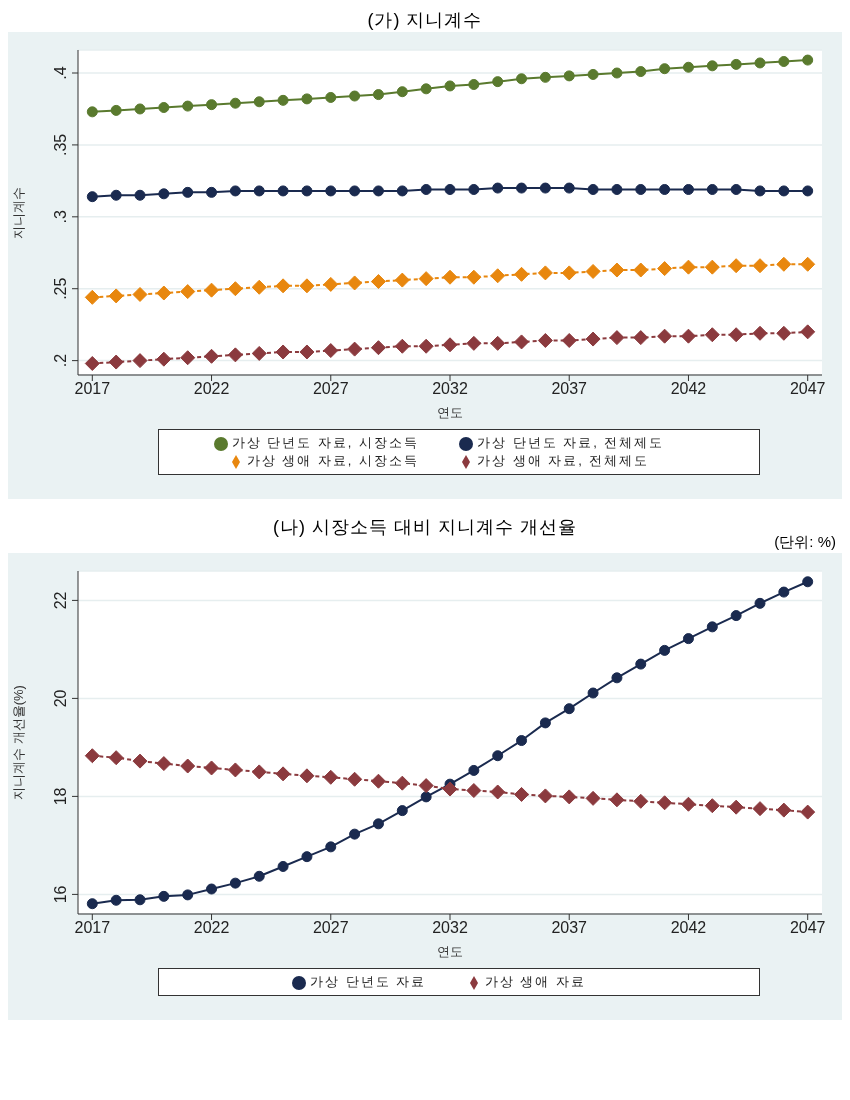  I want to click on x-tick-label: 2037, so click(569, 928).